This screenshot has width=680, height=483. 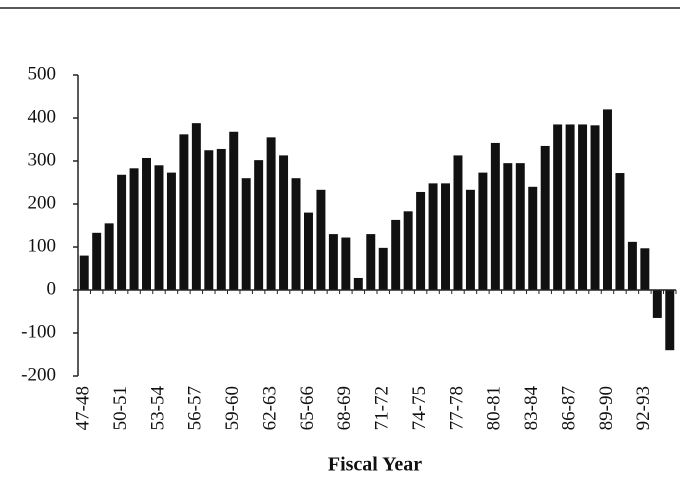 What do you see at coordinates (42, 245) in the screenshot?
I see `y-tick-label: 100` at bounding box center [42, 245].